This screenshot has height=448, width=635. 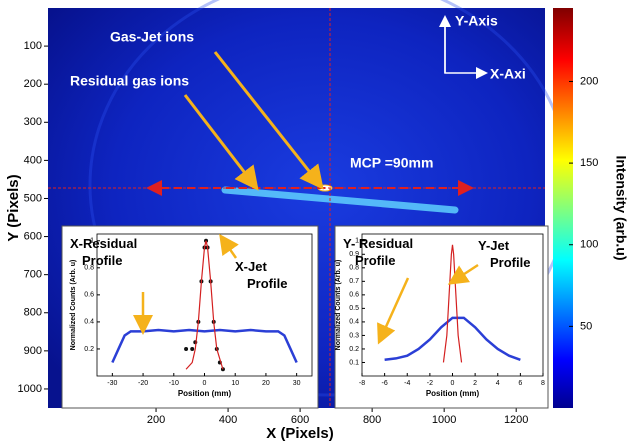 I want to click on x-tick-label: 1000, so click(x=444, y=420).